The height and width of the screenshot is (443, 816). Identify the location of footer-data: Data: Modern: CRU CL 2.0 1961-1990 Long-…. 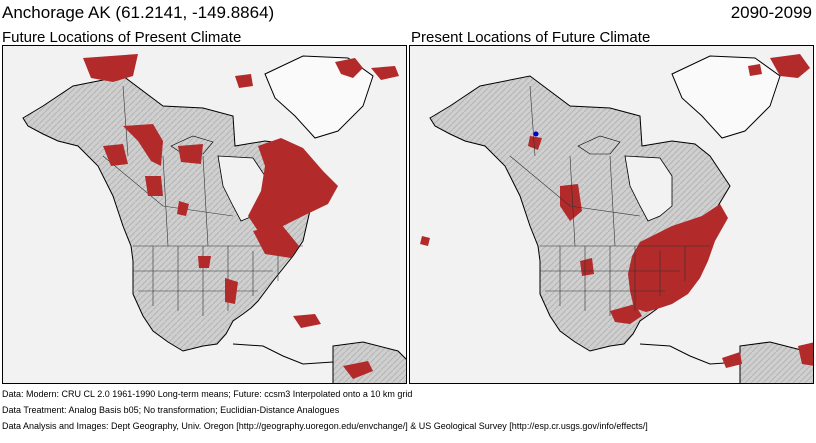
(207, 394).